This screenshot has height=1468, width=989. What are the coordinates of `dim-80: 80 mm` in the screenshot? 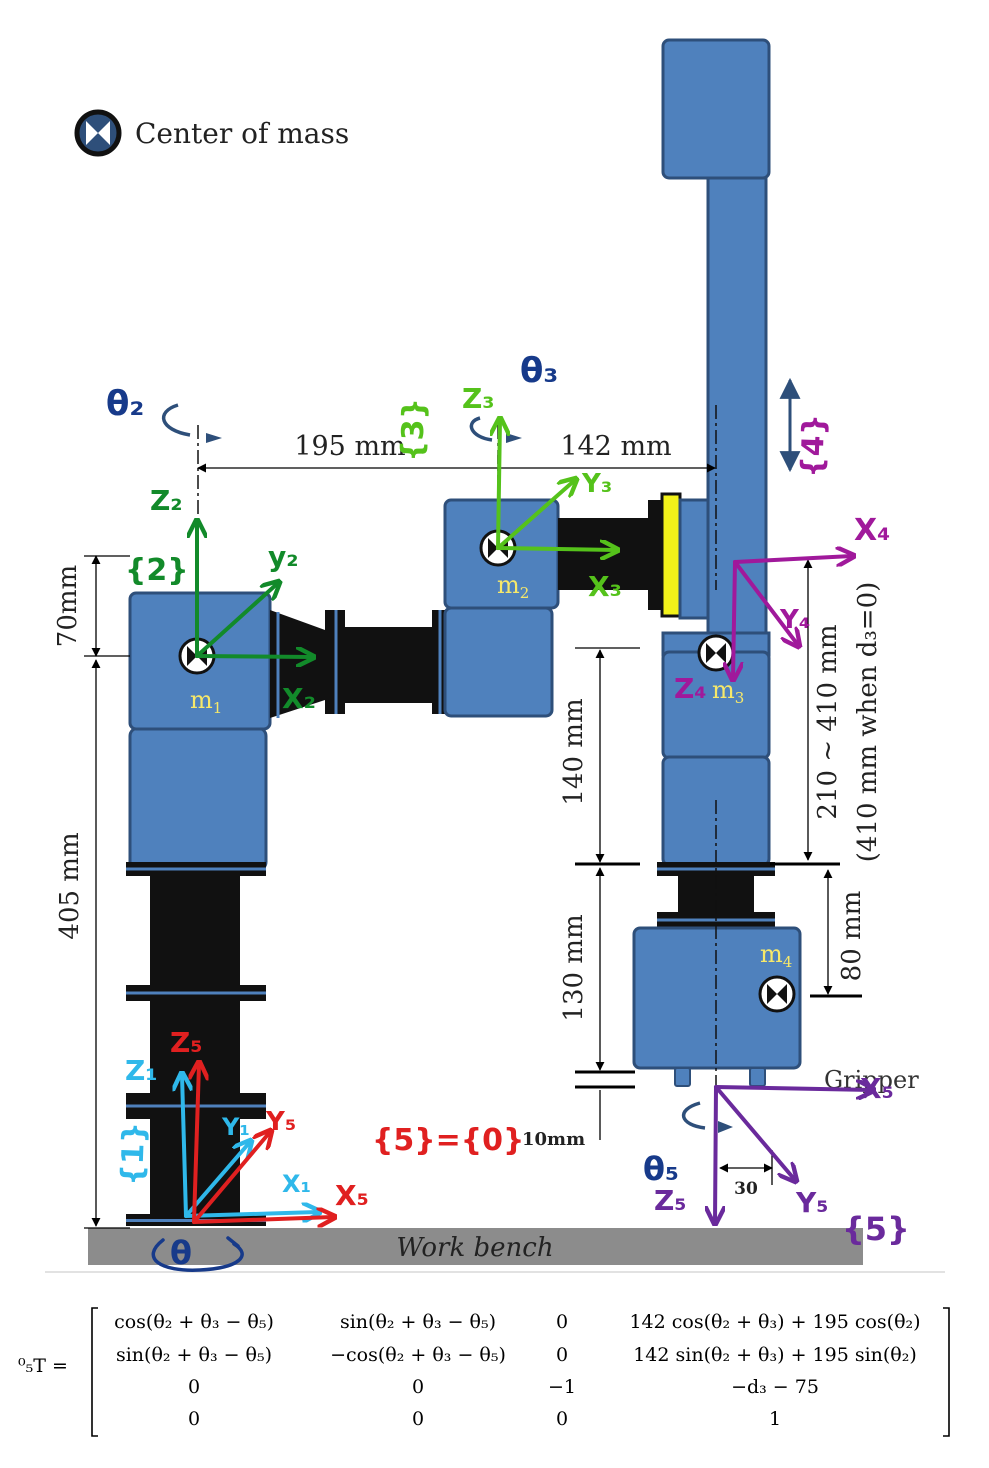 It's located at (852, 936).